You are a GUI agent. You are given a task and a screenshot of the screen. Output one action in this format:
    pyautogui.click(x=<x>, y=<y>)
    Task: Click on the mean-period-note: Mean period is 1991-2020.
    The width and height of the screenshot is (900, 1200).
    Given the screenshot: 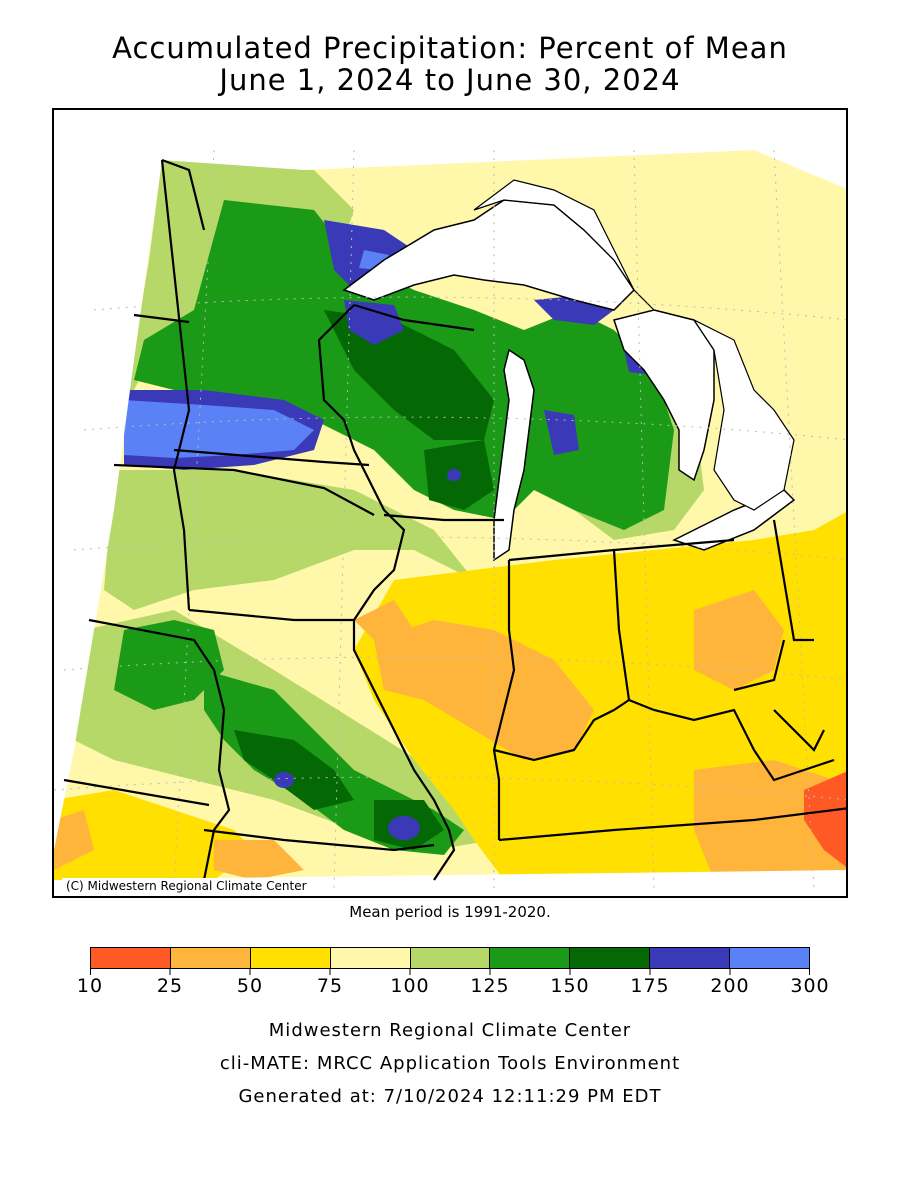 What is the action you would take?
    pyautogui.click(x=450, y=912)
    